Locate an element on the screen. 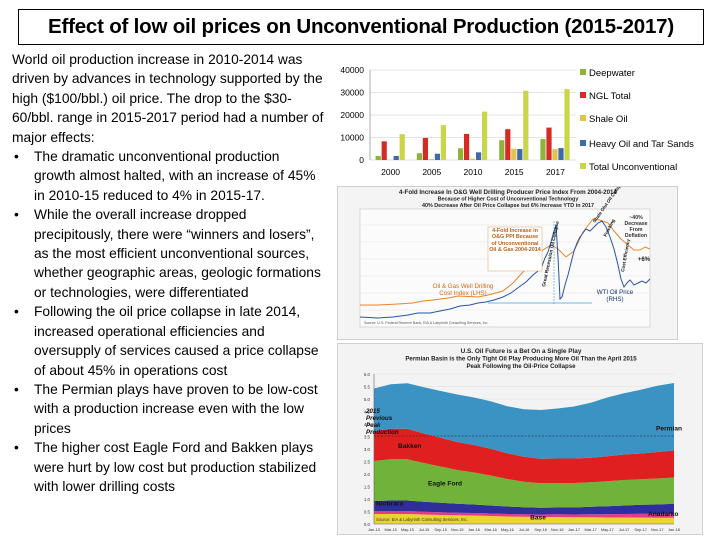 This screenshot has height=540, width=720. area-x-tick-label: Jul-15 is located at coordinates (424, 529).